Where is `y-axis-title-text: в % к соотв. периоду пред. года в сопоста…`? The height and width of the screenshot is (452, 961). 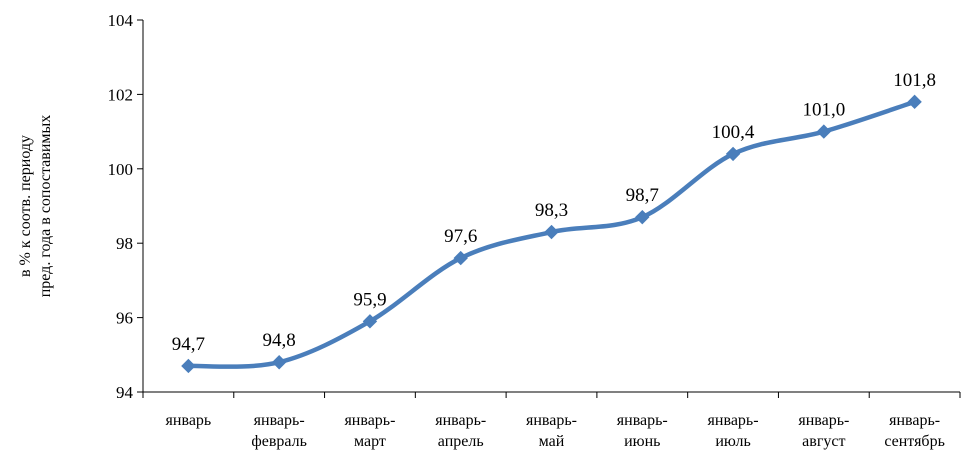
y-axis-title-text: в % к соотв. периоду пред. года в сопоста… is located at coordinates (35, 206).